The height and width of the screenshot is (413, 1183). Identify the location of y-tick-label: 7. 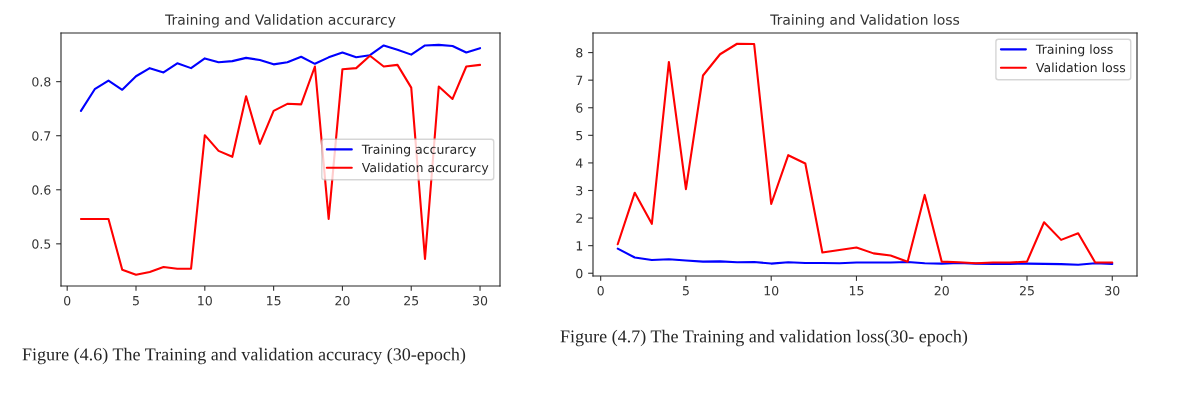
(579, 80).